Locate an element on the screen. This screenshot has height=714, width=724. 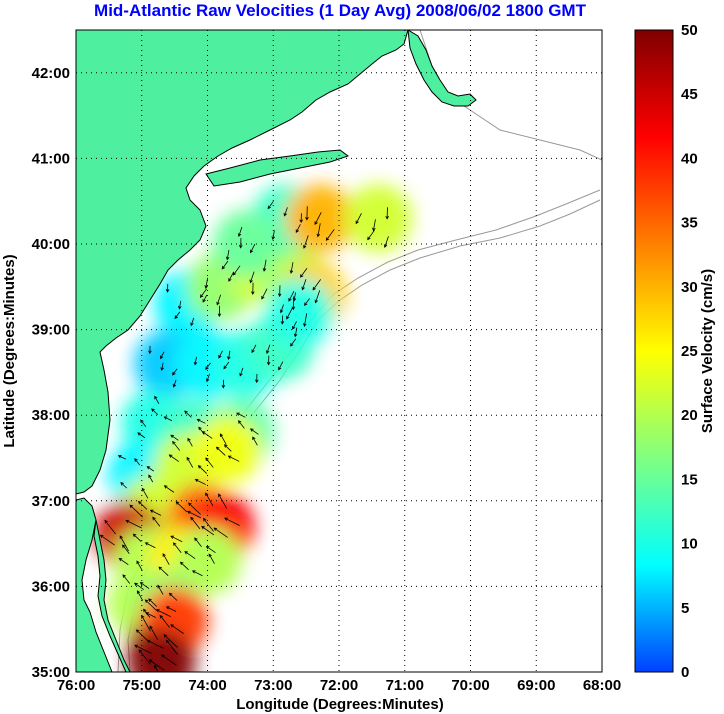
colorbar-tick-label: 30 is located at coordinates (689, 287).